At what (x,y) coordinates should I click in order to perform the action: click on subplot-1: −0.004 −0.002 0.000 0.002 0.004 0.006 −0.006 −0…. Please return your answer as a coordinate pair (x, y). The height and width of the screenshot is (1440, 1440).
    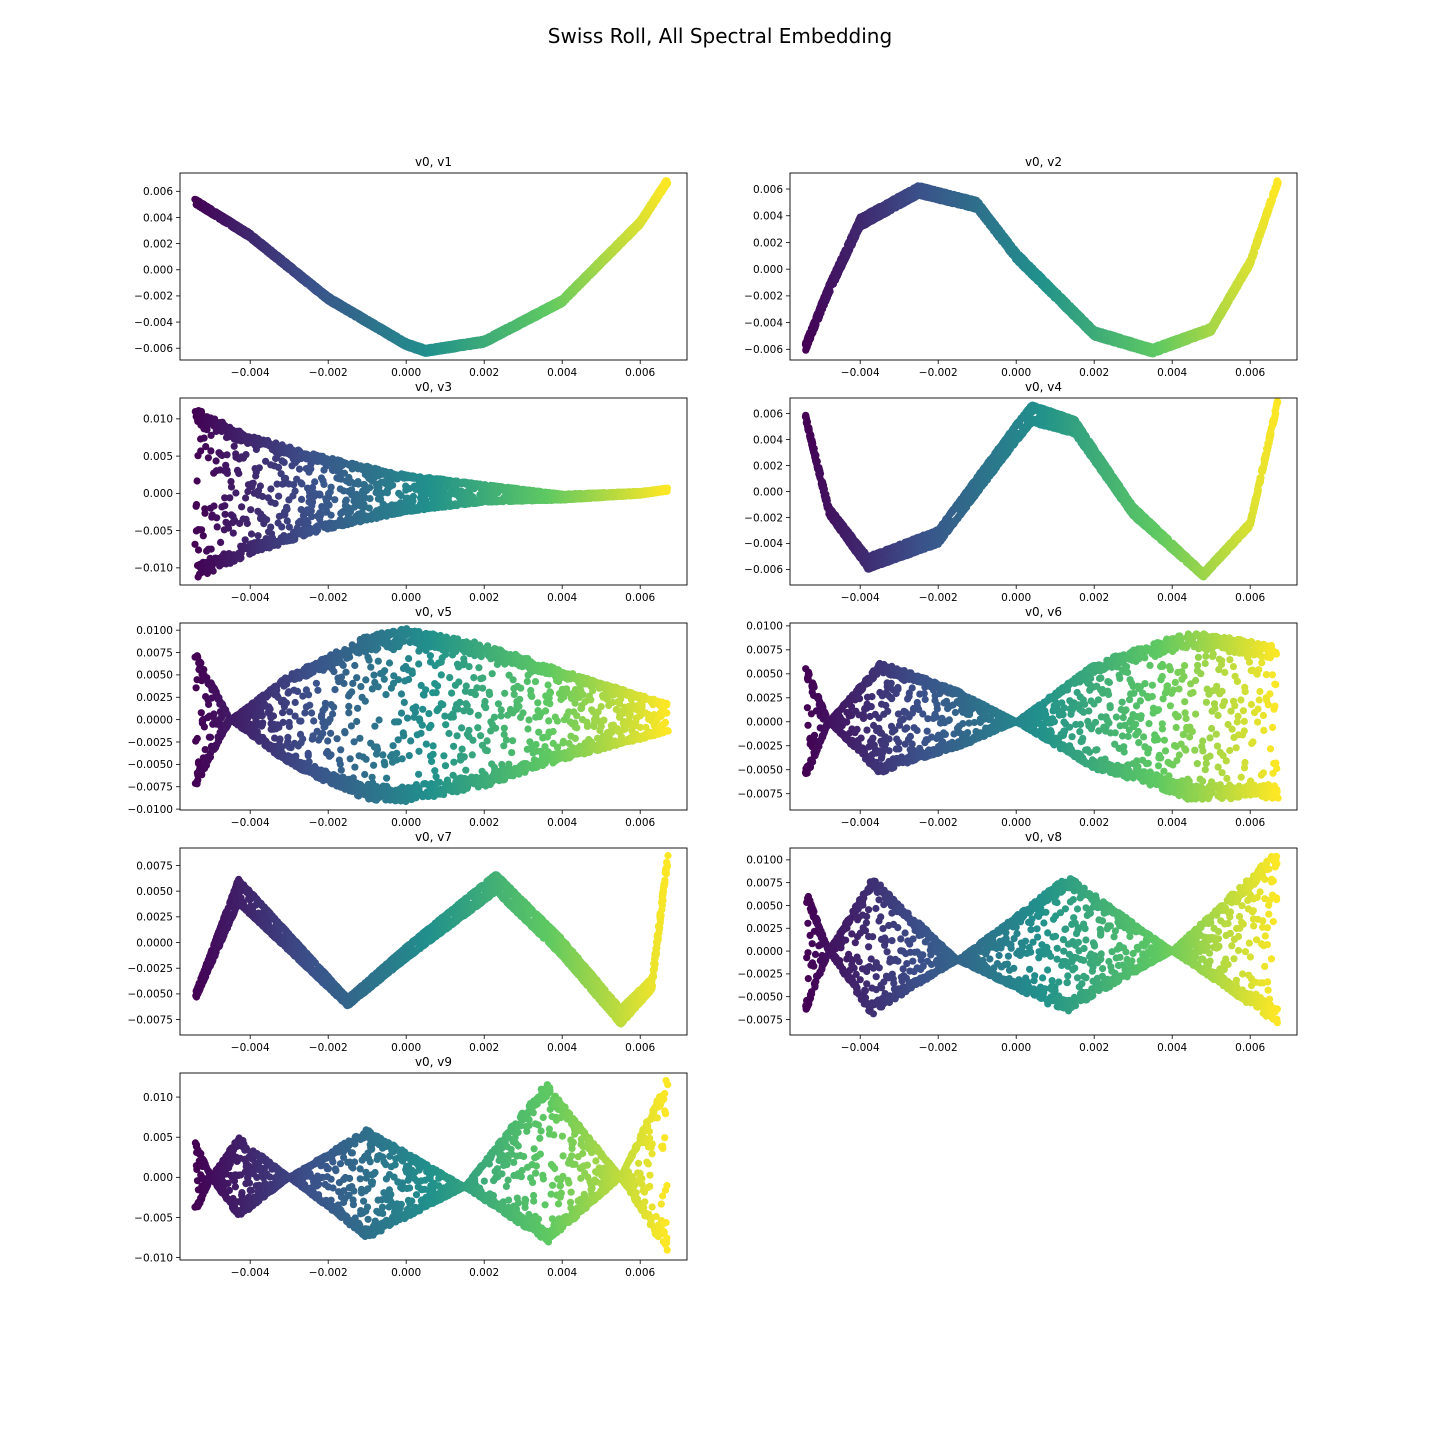
    Looking at the image, I should click on (411, 267).